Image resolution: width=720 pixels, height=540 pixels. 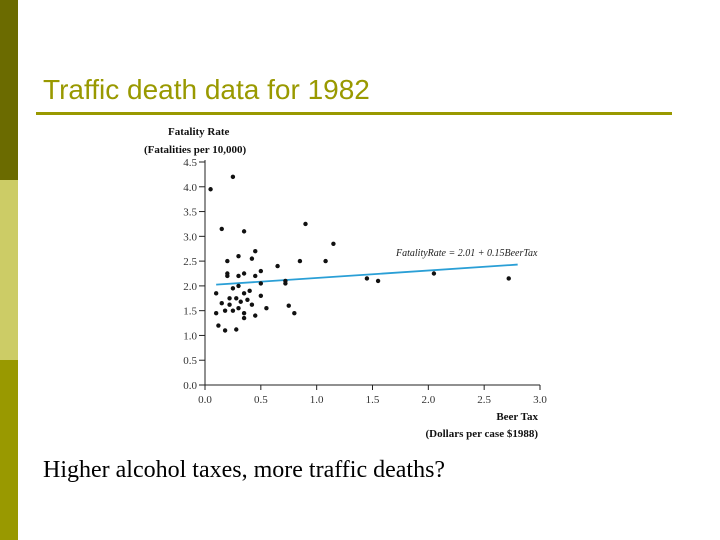 What do you see at coordinates (517, 417) in the screenshot?
I see `x-axis-label-line1: Beer Tax` at bounding box center [517, 417].